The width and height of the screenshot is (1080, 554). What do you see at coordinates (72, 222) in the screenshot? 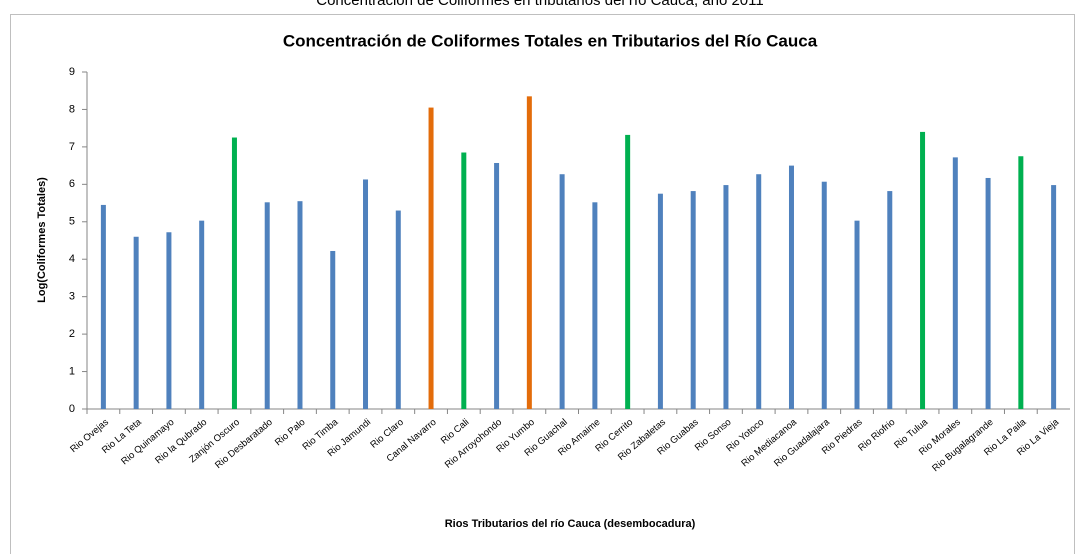
I see `y-tick-label: 5` at bounding box center [72, 222].